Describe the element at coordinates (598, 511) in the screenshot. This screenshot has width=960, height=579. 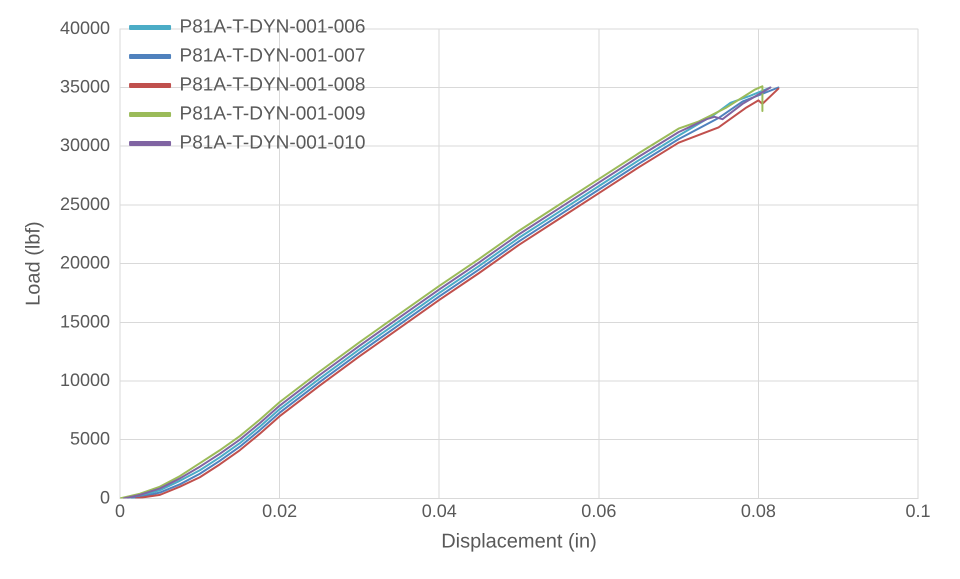
I see `x-tick-label: 0.06` at that location.